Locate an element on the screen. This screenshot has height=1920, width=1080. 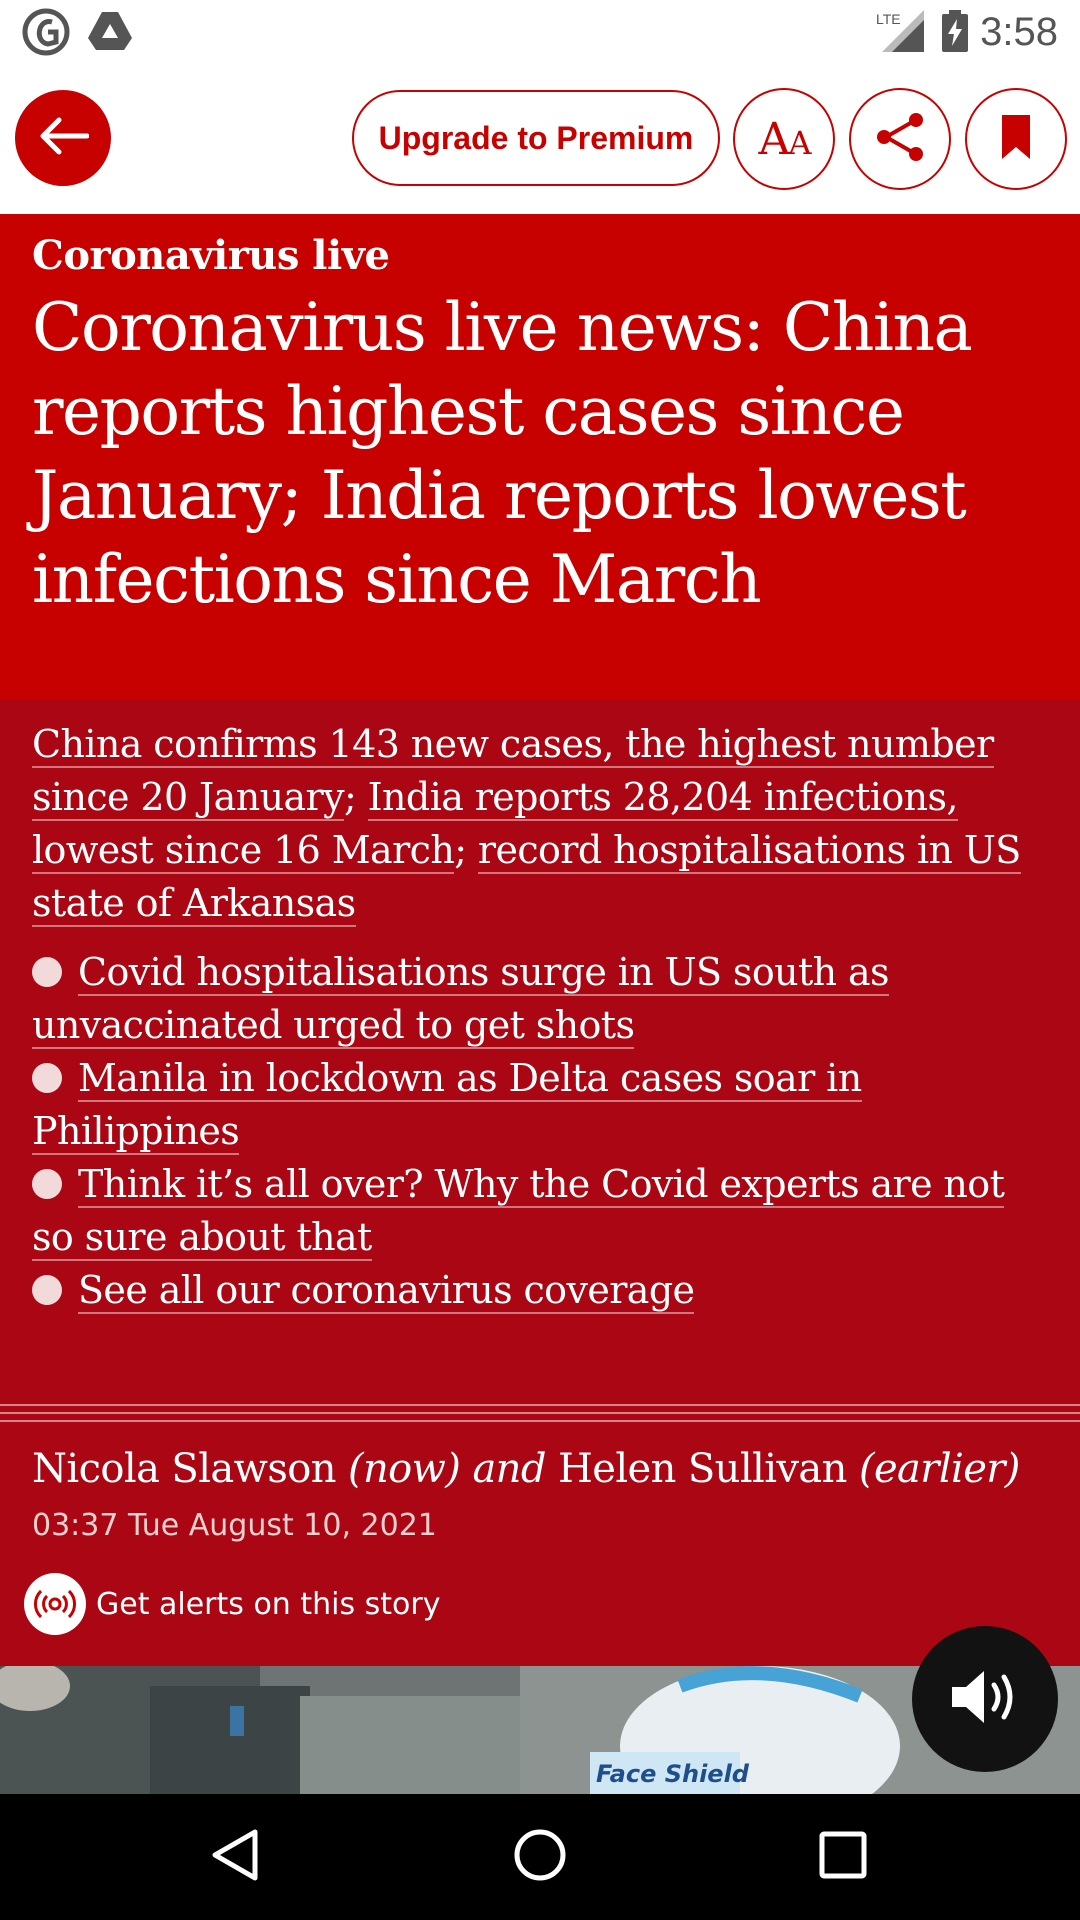
share-button is located at coordinates (900, 139).